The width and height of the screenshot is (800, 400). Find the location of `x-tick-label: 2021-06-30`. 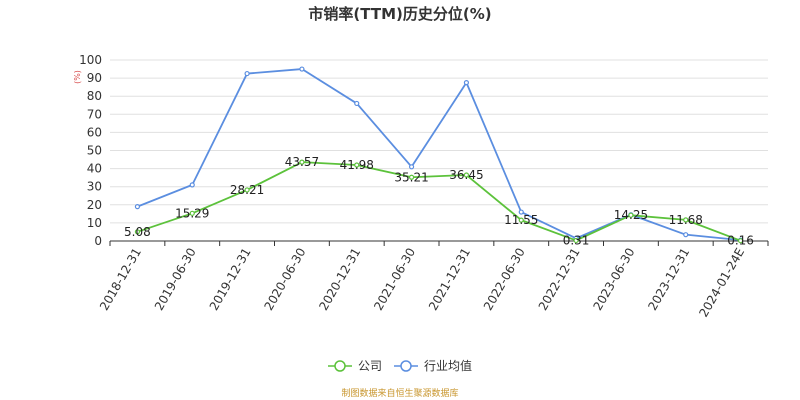

x-tick-label: 2021-06-30 is located at coordinates (394, 279).